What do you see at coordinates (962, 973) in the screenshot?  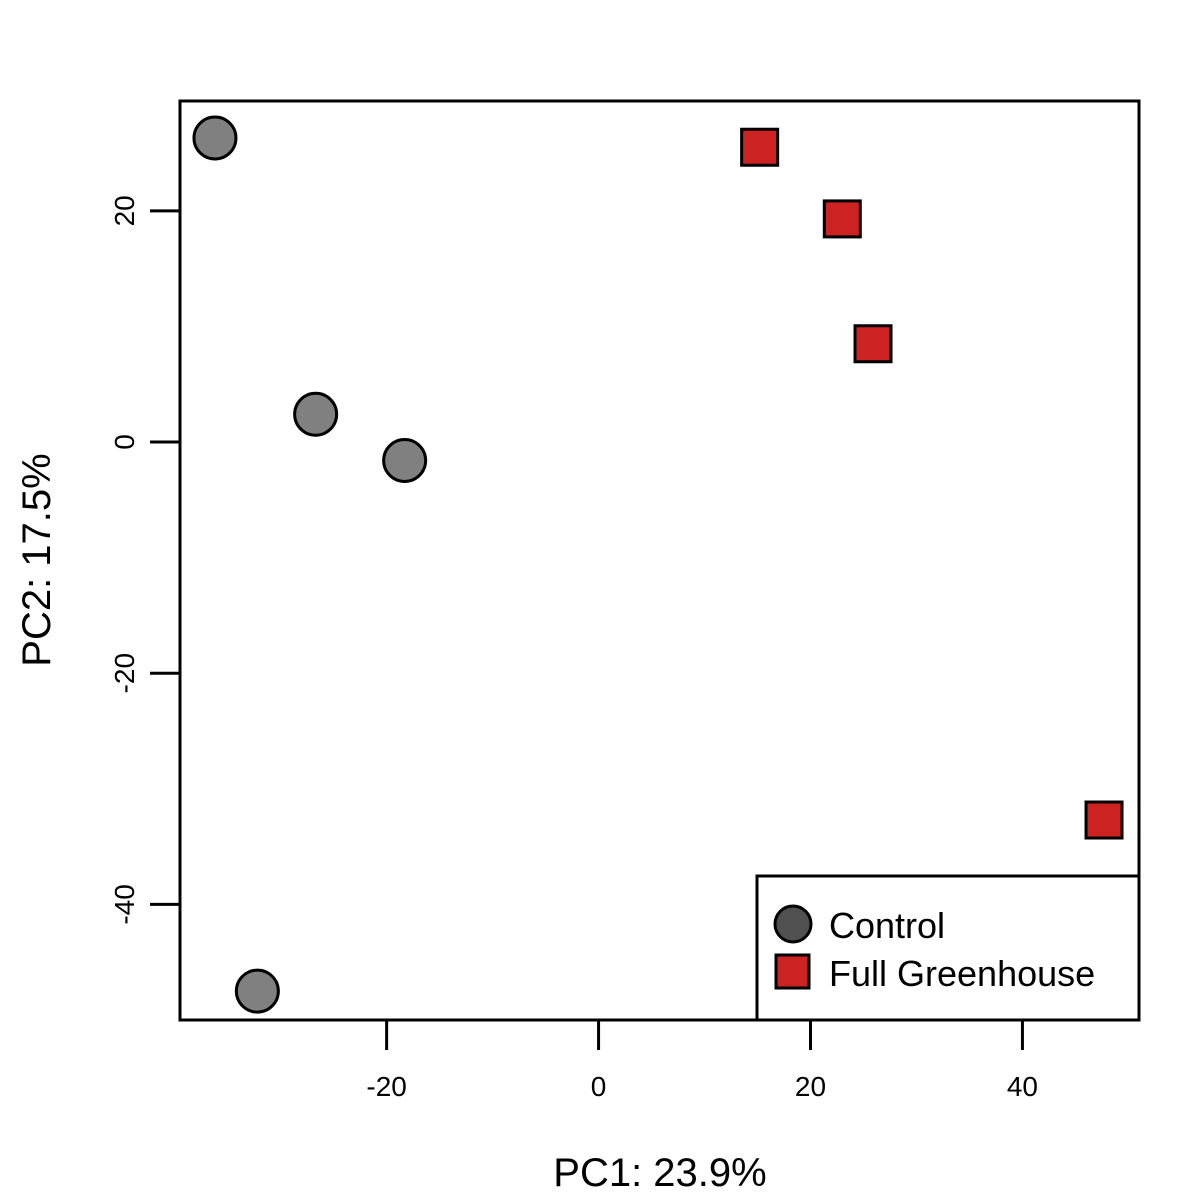 I see `legend-full-greenhouse-label: Full Greenhouse` at bounding box center [962, 973].